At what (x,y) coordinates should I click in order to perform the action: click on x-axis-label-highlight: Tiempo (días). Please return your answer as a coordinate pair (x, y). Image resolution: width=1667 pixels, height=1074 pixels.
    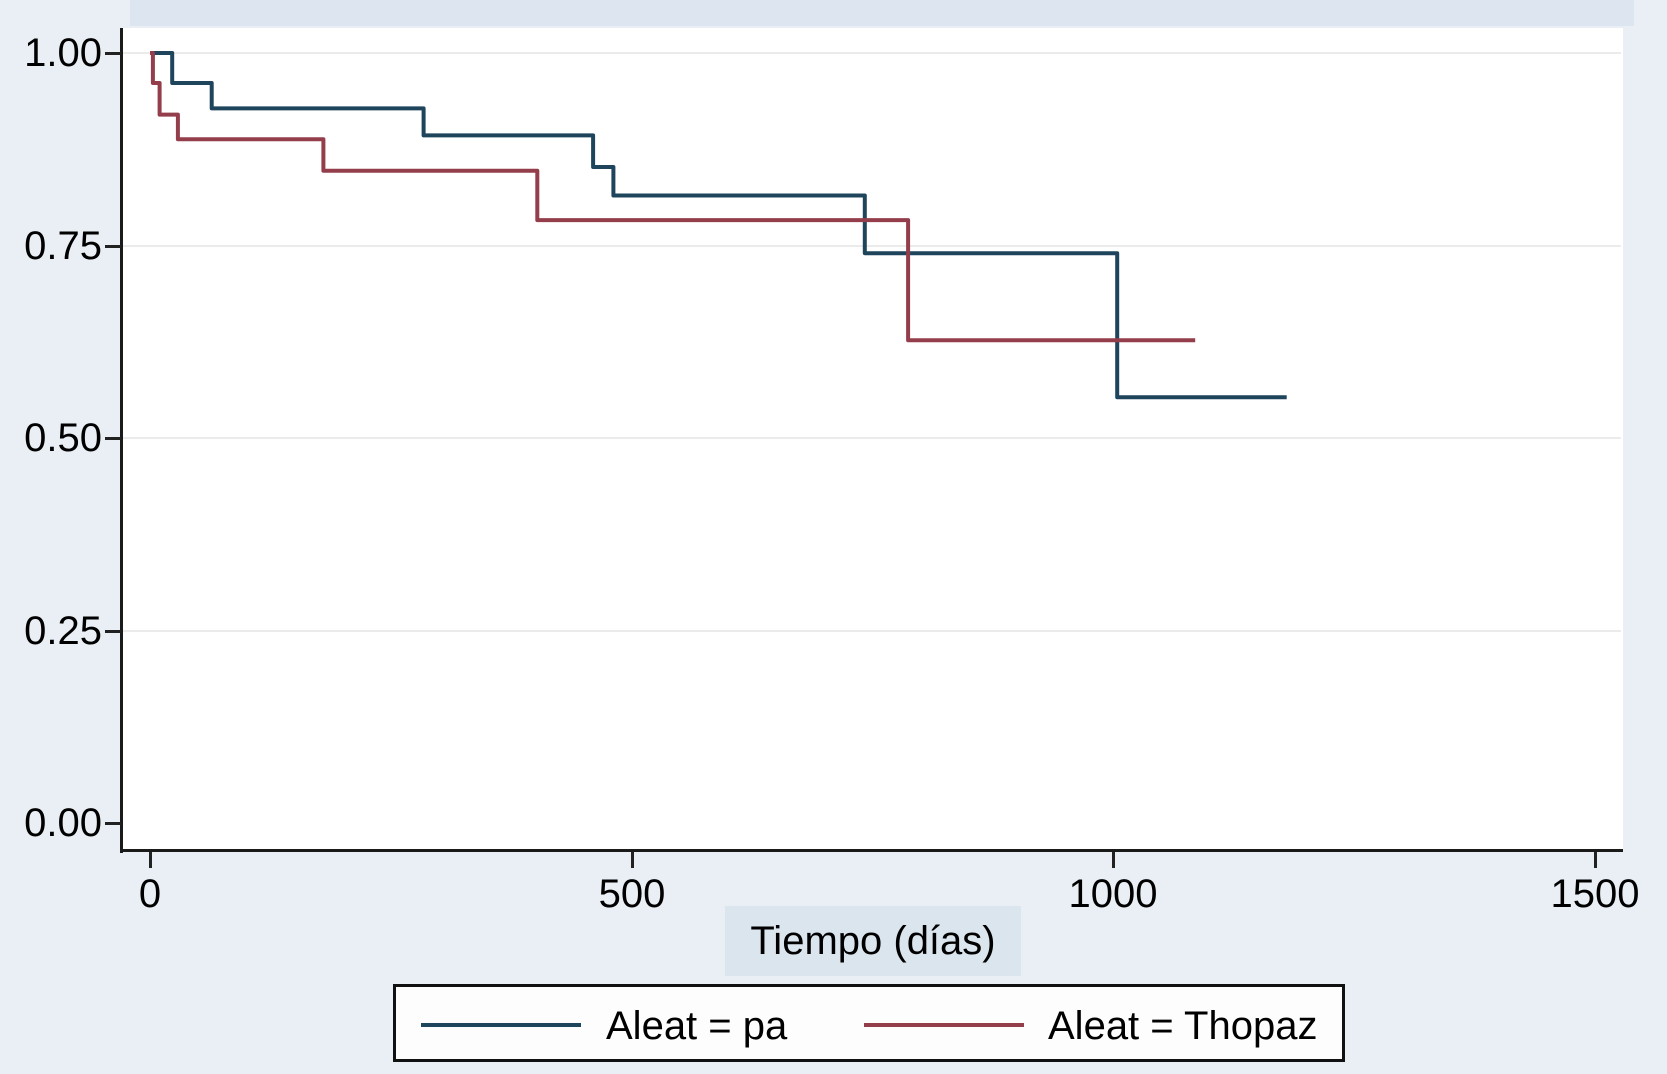
    Looking at the image, I should click on (873, 941).